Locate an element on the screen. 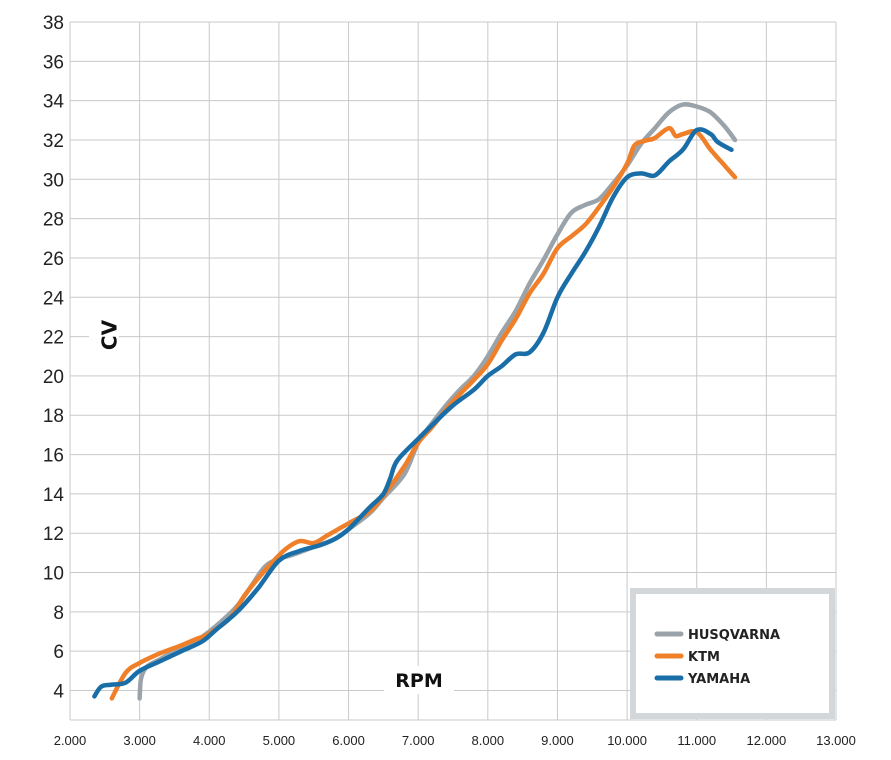  y-axis-label: CV is located at coordinates (110, 334).